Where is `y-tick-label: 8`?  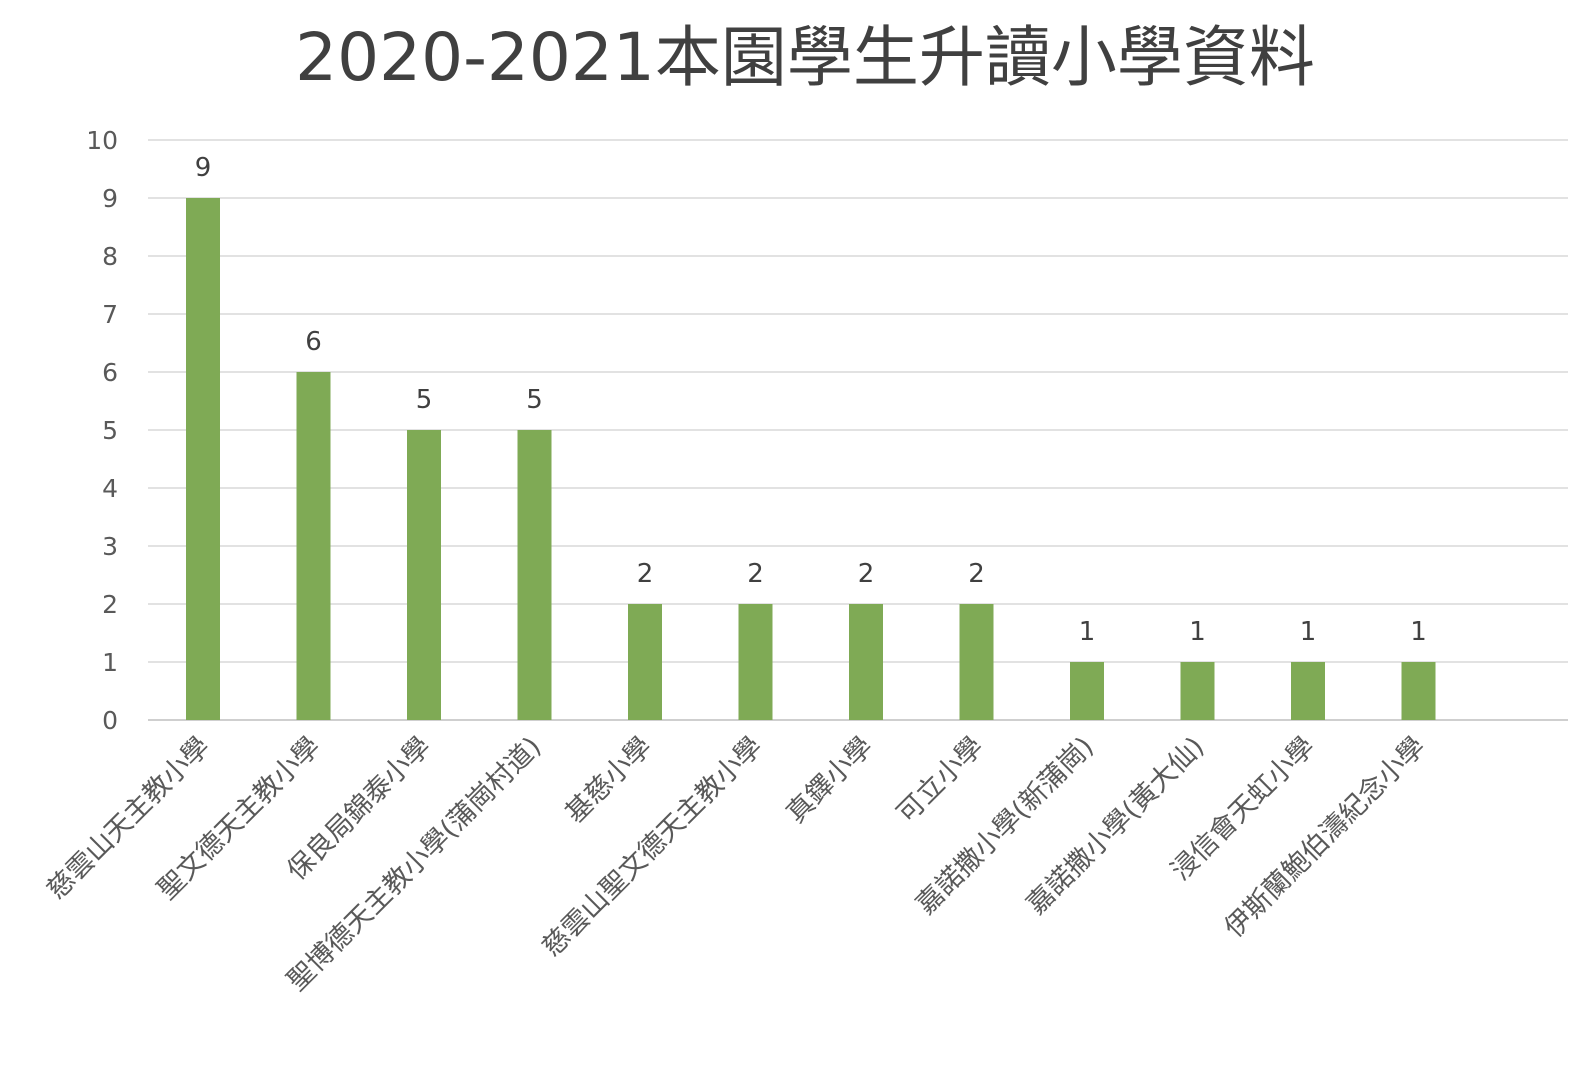 y-tick-label: 8 is located at coordinates (110, 256).